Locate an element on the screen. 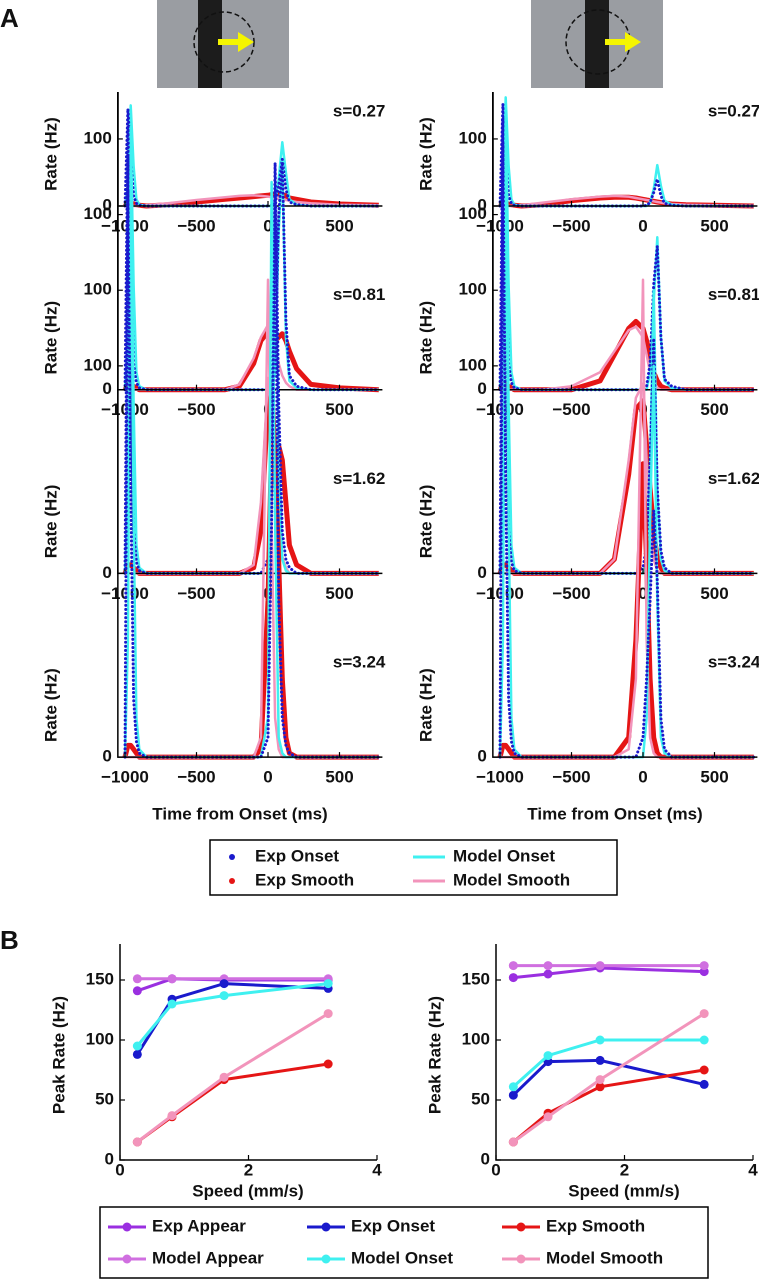 This screenshot has width=759, height=1280. legend-box is located at coordinates (413, 867).